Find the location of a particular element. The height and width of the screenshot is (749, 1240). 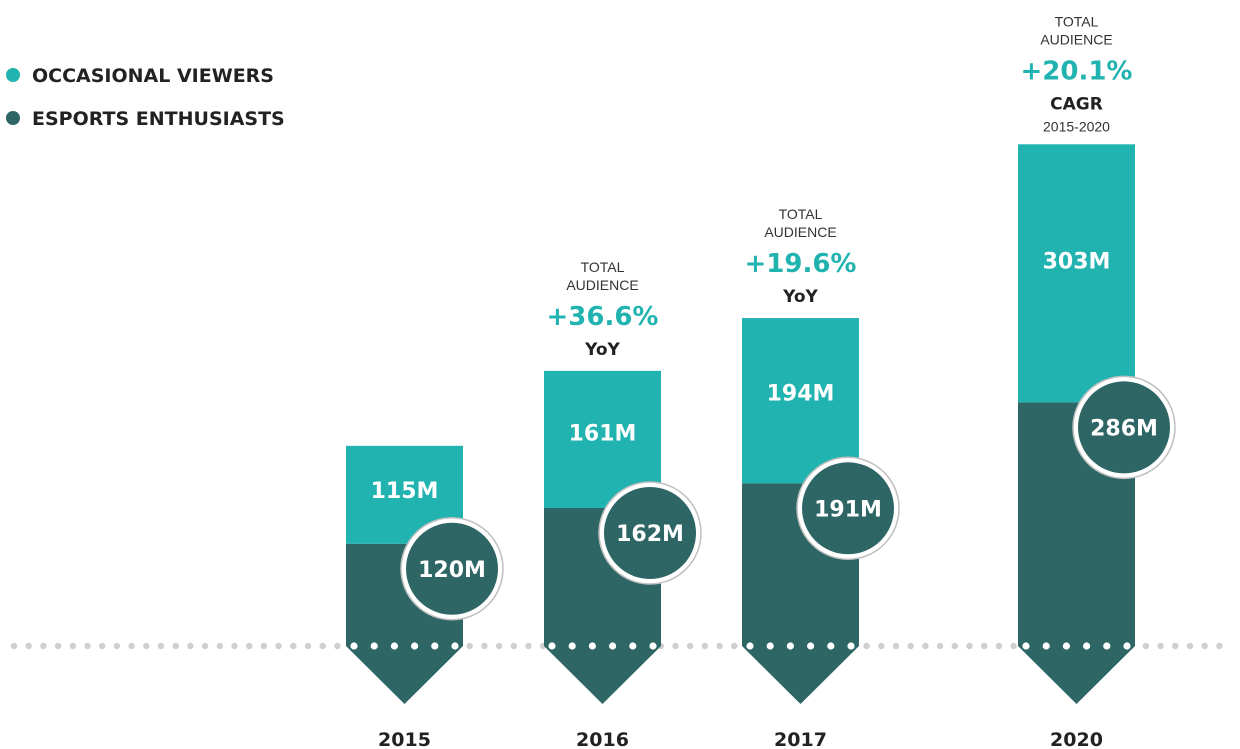

bar-group-2017: 194M 191M 2017 TOTAL AUDIENCE +19.6% YoY is located at coordinates (821, 477).